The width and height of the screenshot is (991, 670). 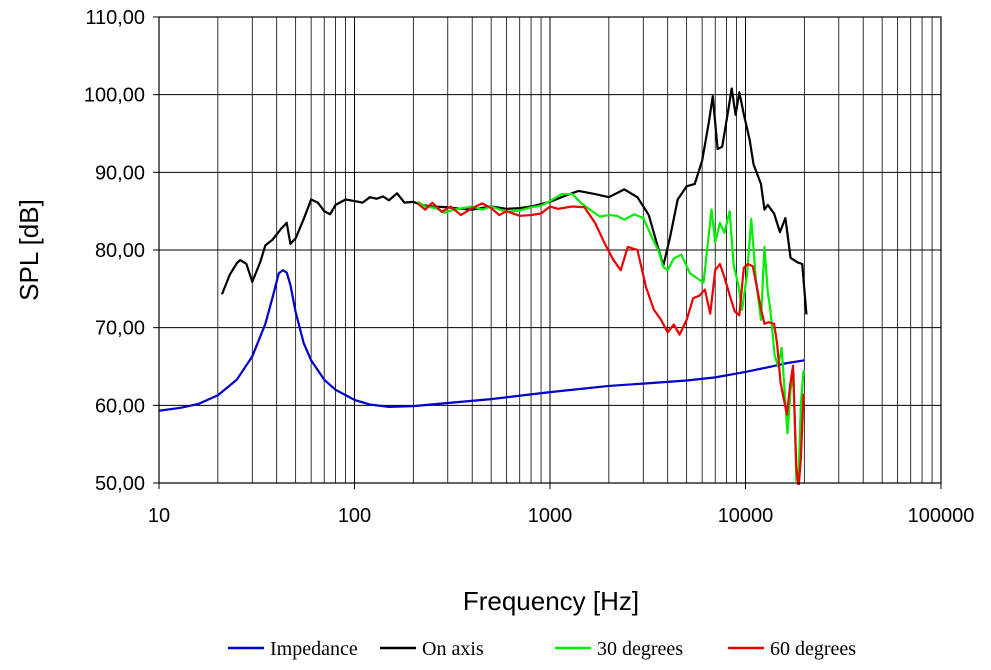 I want to click on legend-label-on-axis: On axis, so click(x=453, y=649).